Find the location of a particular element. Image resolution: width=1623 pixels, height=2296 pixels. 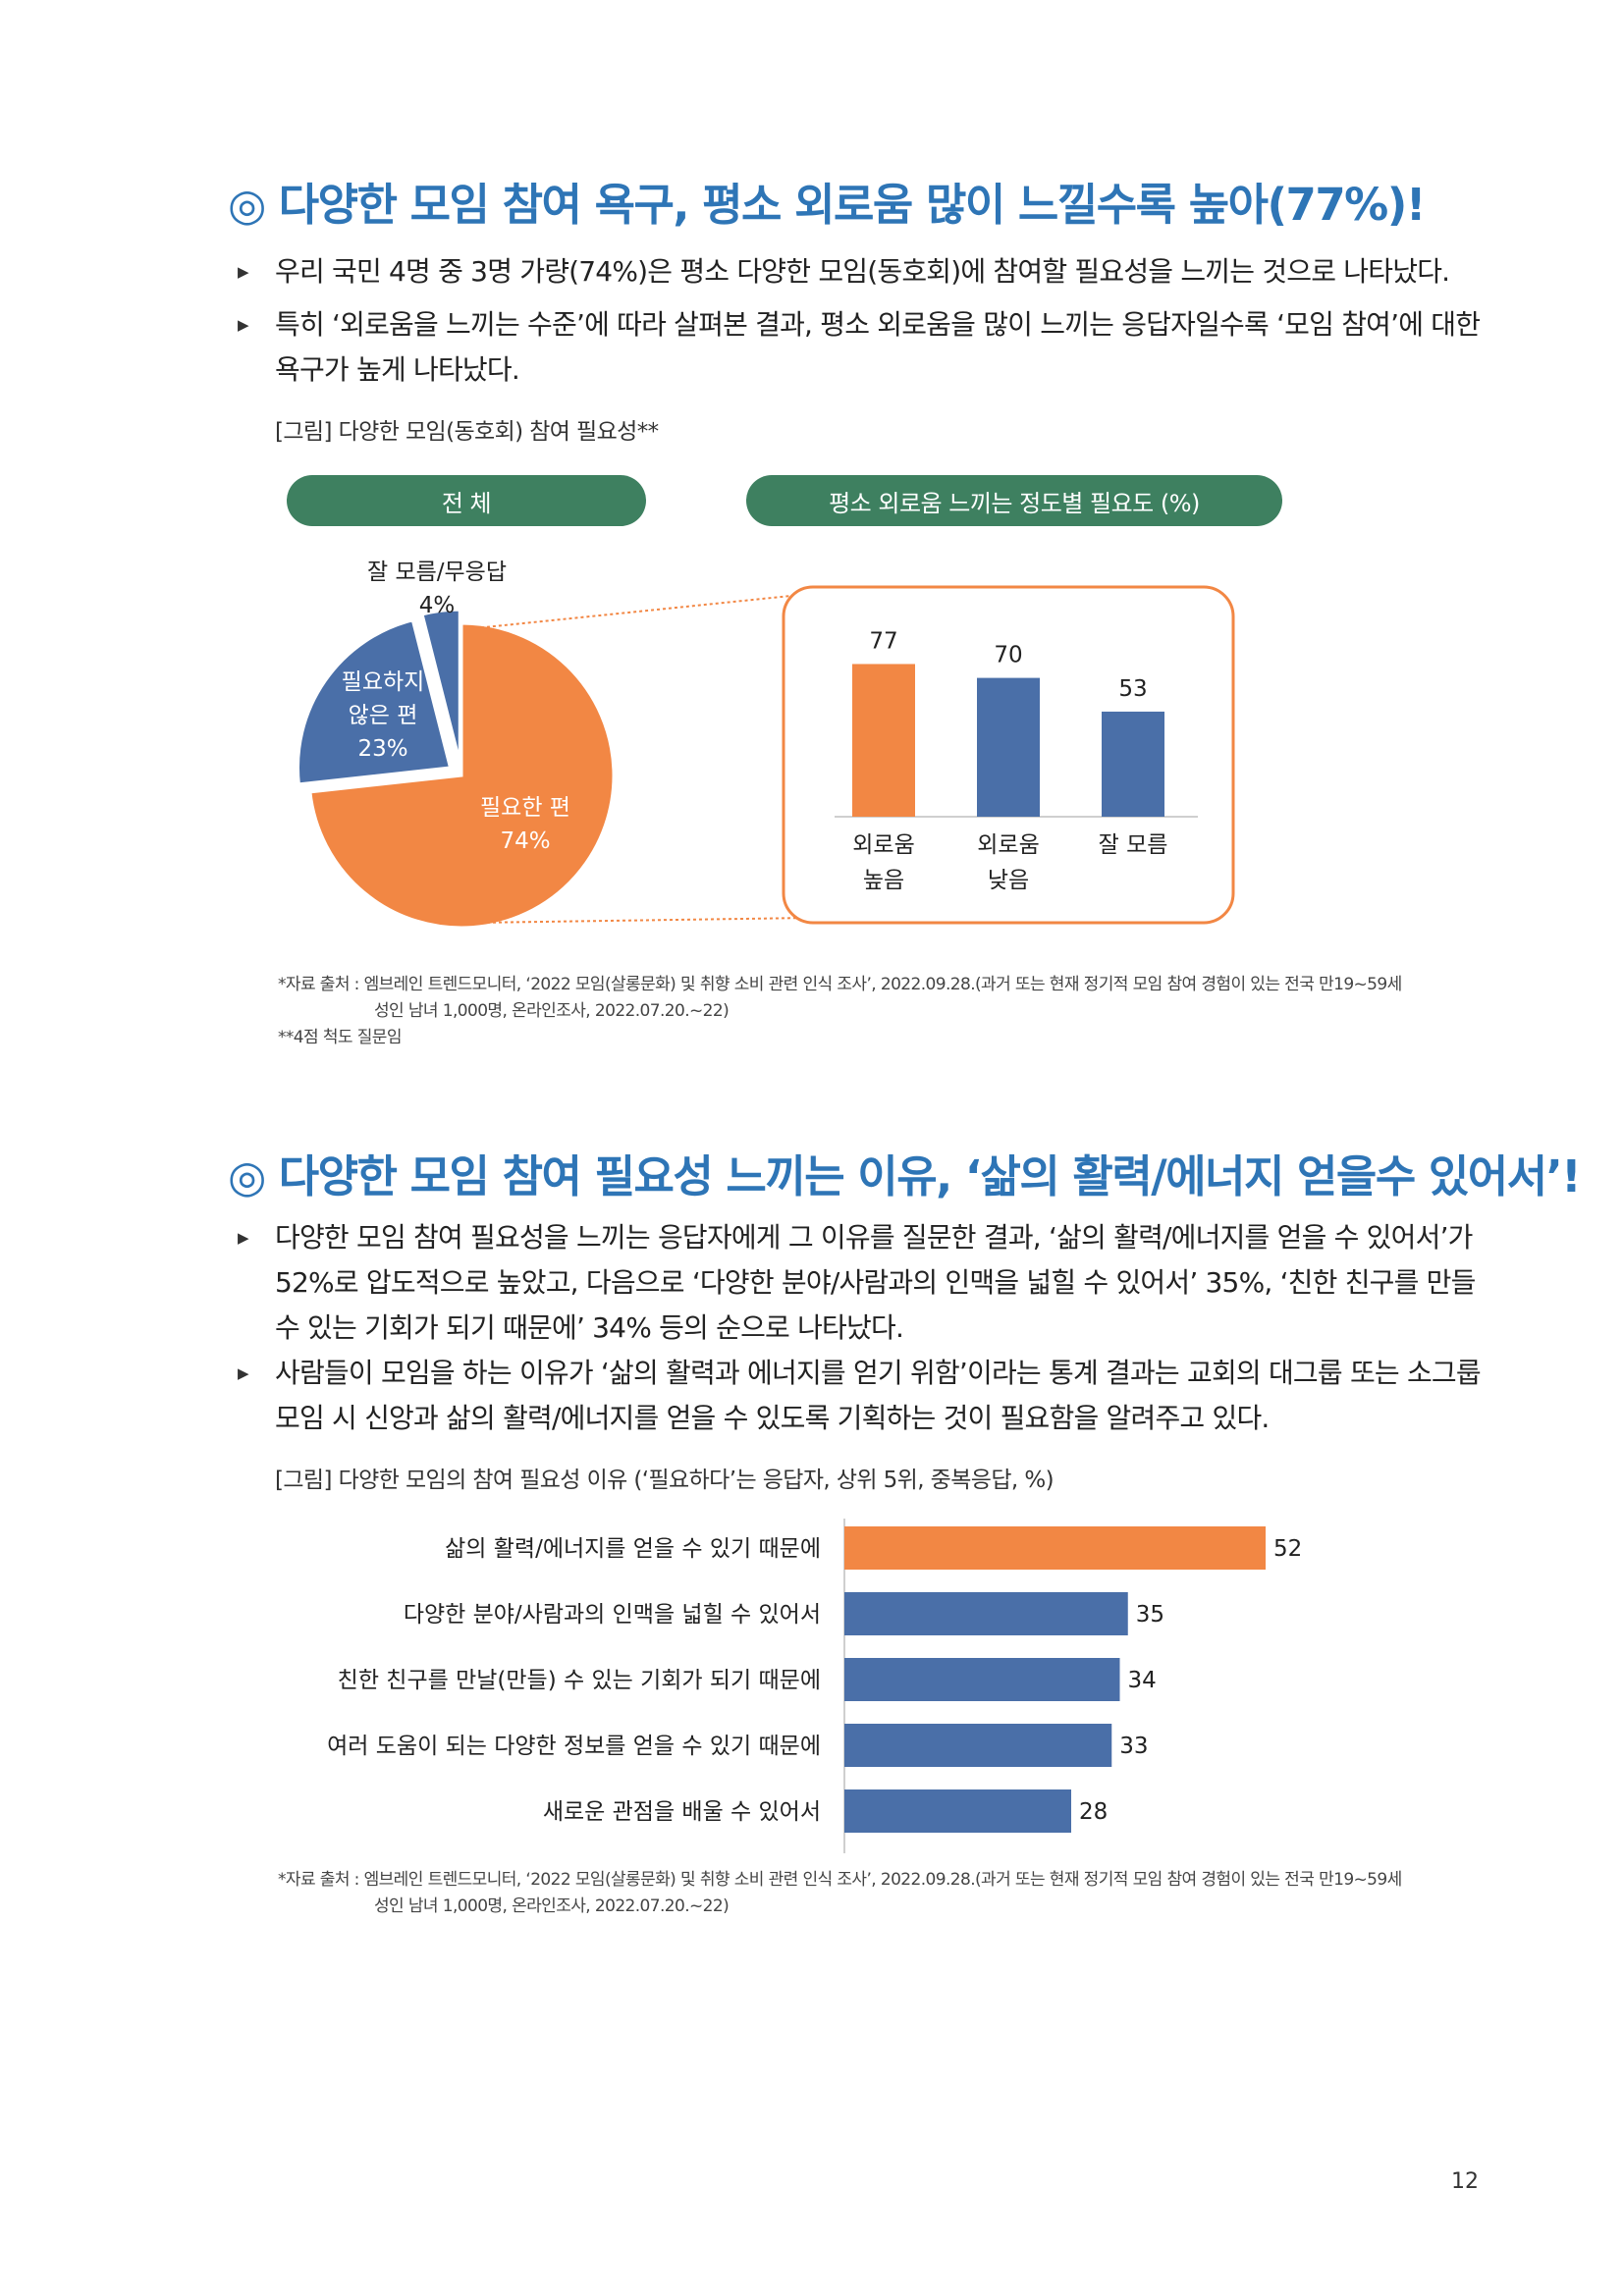

data-label: 53 is located at coordinates (1132, 689).